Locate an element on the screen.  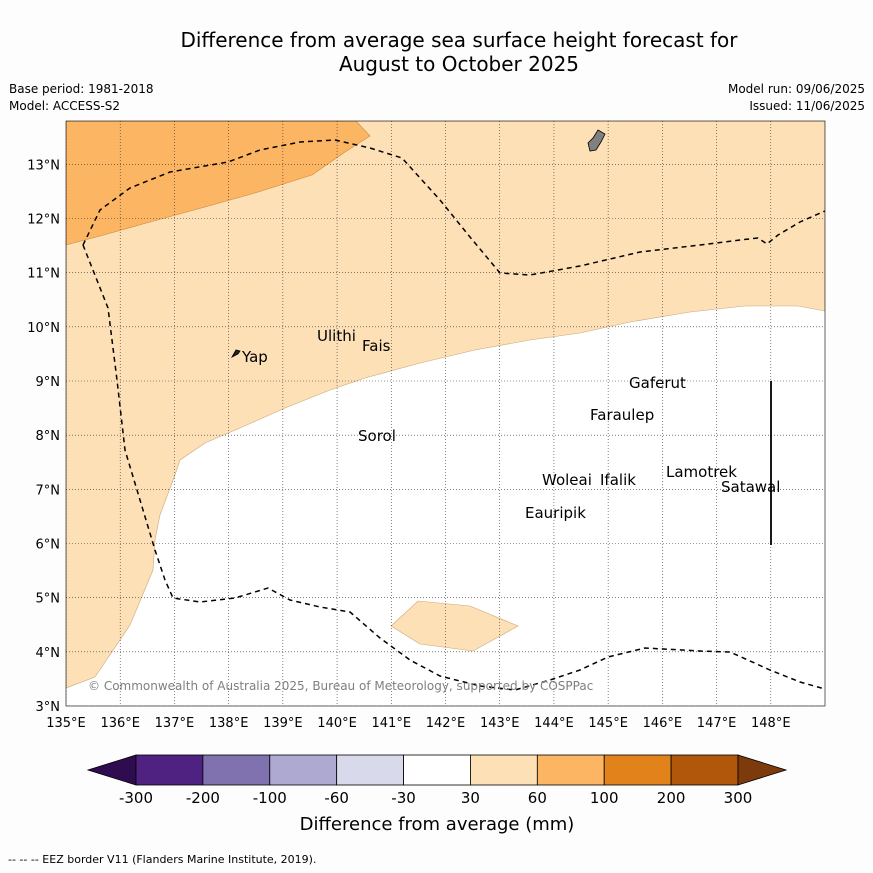
latitude-ticks: 3°N 4°N 5°N 6°N 7°N 8°N 9°N 10°N 11°N 12°N 13°N is located at coordinates (43, 436).